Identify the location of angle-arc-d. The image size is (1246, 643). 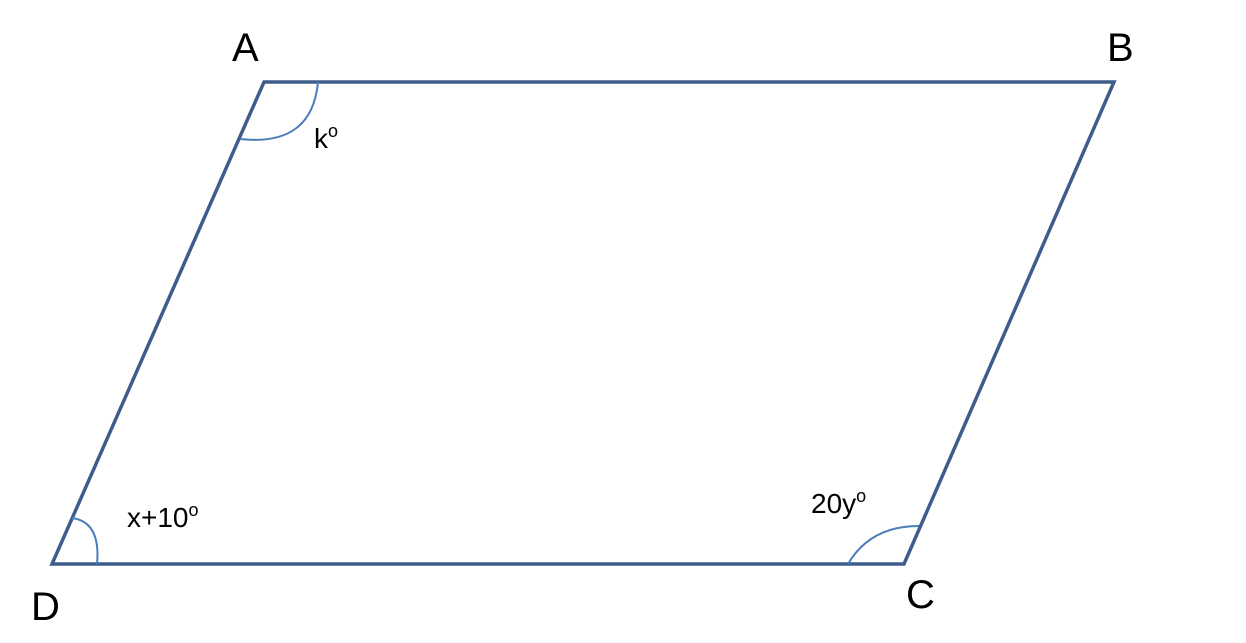
(85, 541).